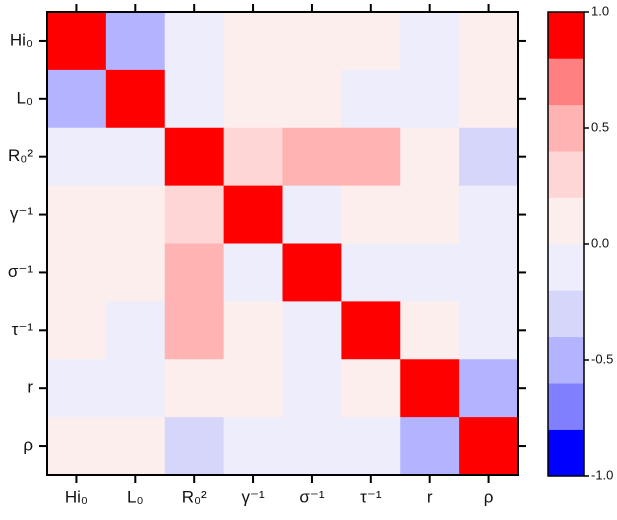 The image size is (617, 520). I want to click on y-tick-label: Hi₀, so click(21, 39).